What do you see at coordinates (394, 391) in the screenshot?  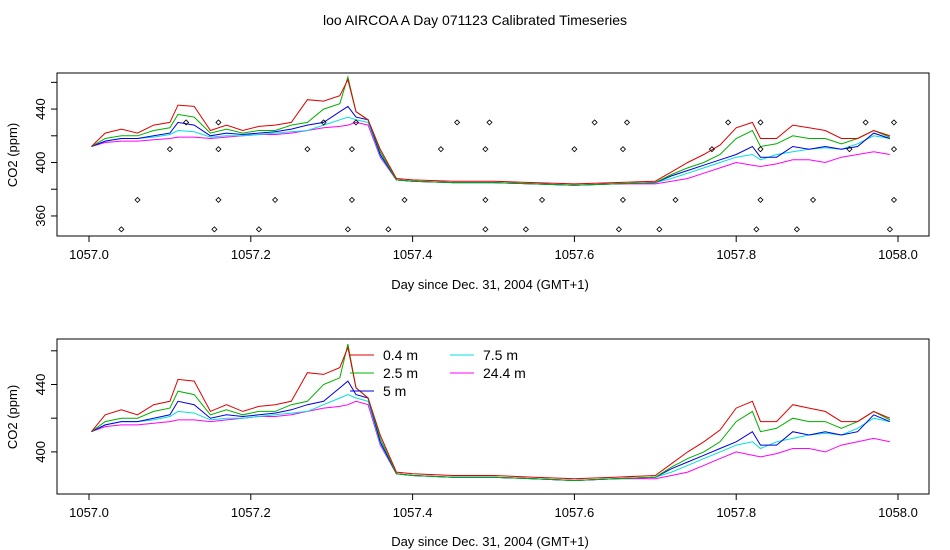 I see `legend-label: 5 m` at bounding box center [394, 391].